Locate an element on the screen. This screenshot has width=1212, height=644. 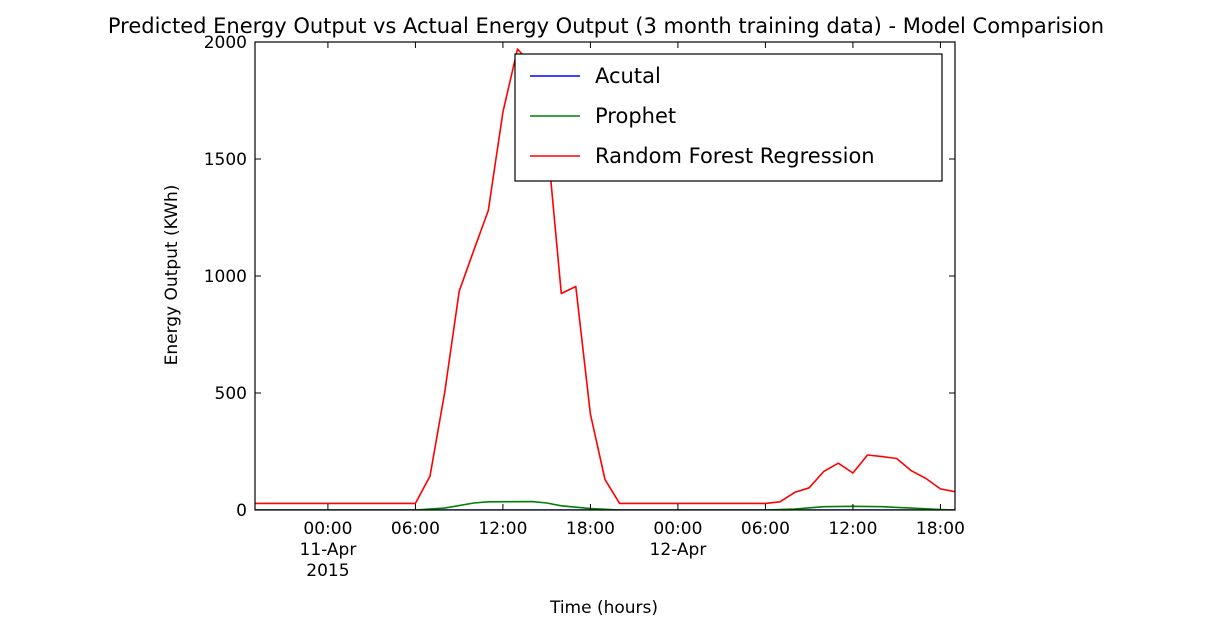
legend: Acutal Prophet Random Forest Regression is located at coordinates (728, 117).